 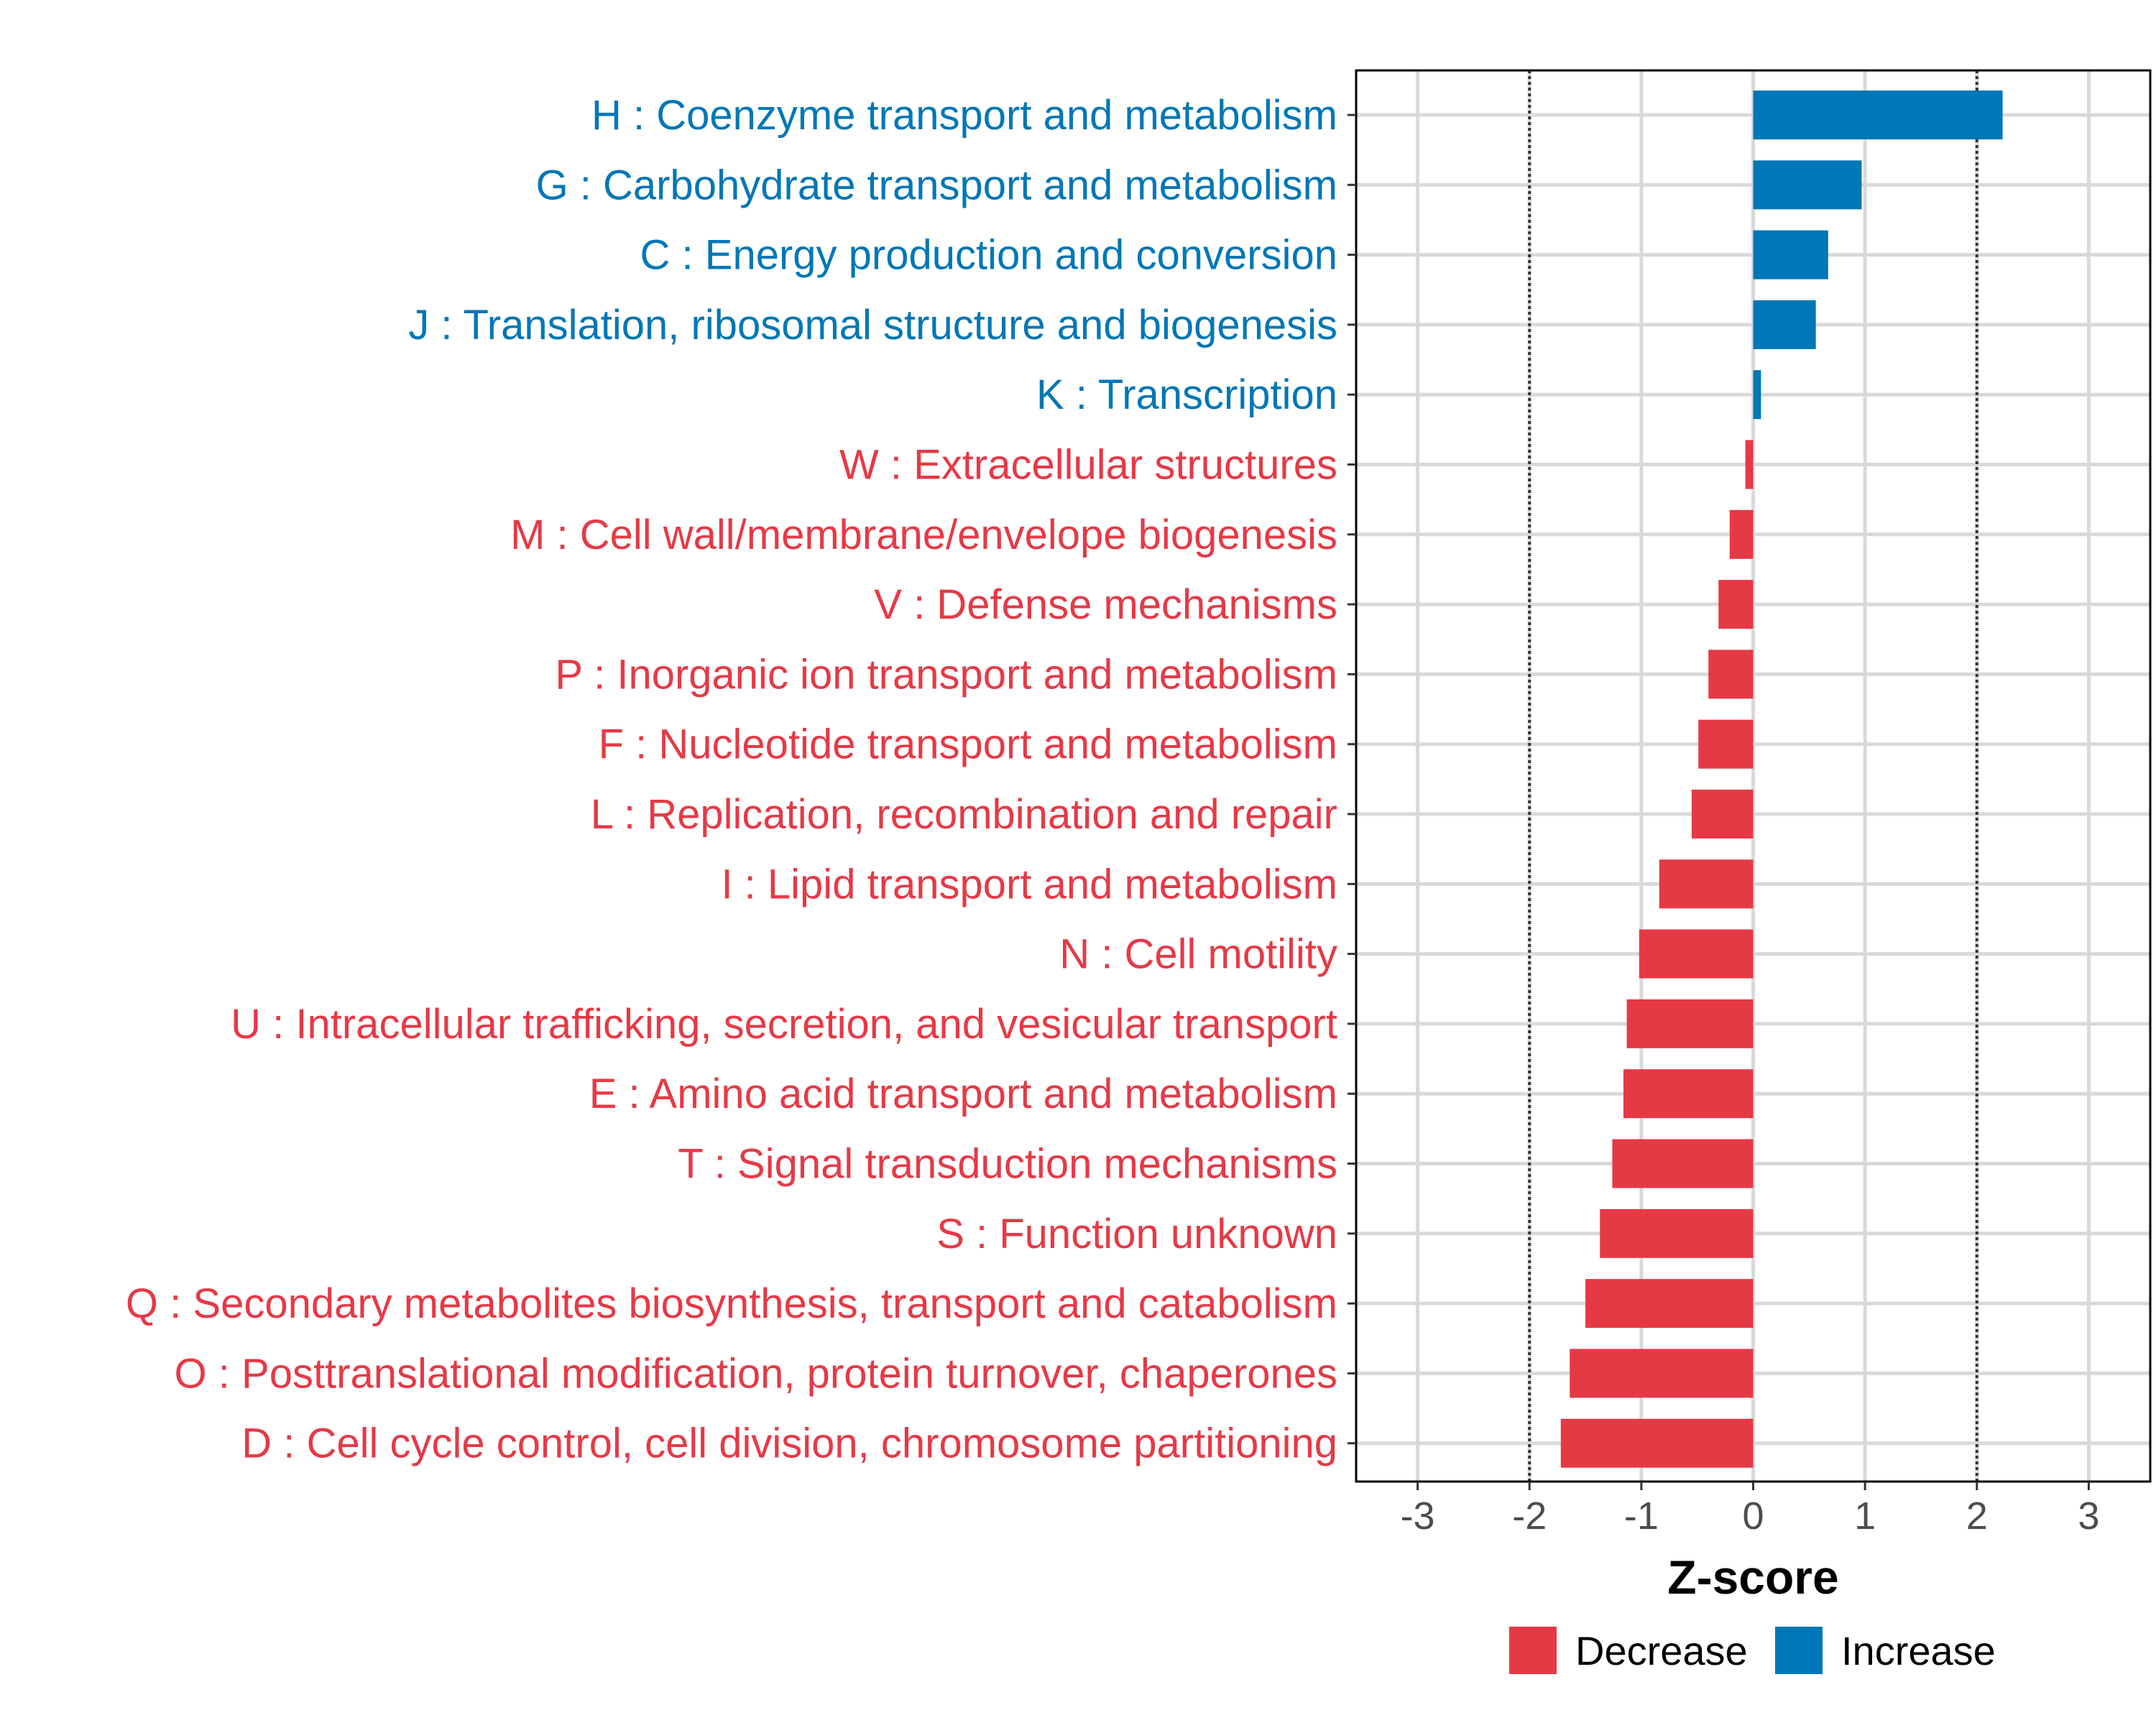 I want to click on x-tick-label-5: 2, so click(x=1977, y=1516).